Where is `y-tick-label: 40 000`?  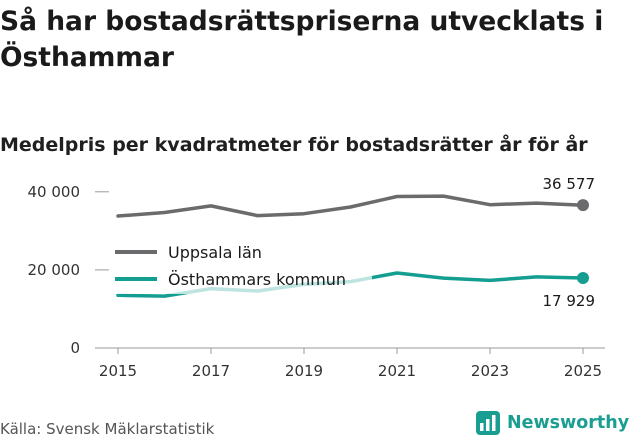 y-tick-label: 40 000 is located at coordinates (54, 192).